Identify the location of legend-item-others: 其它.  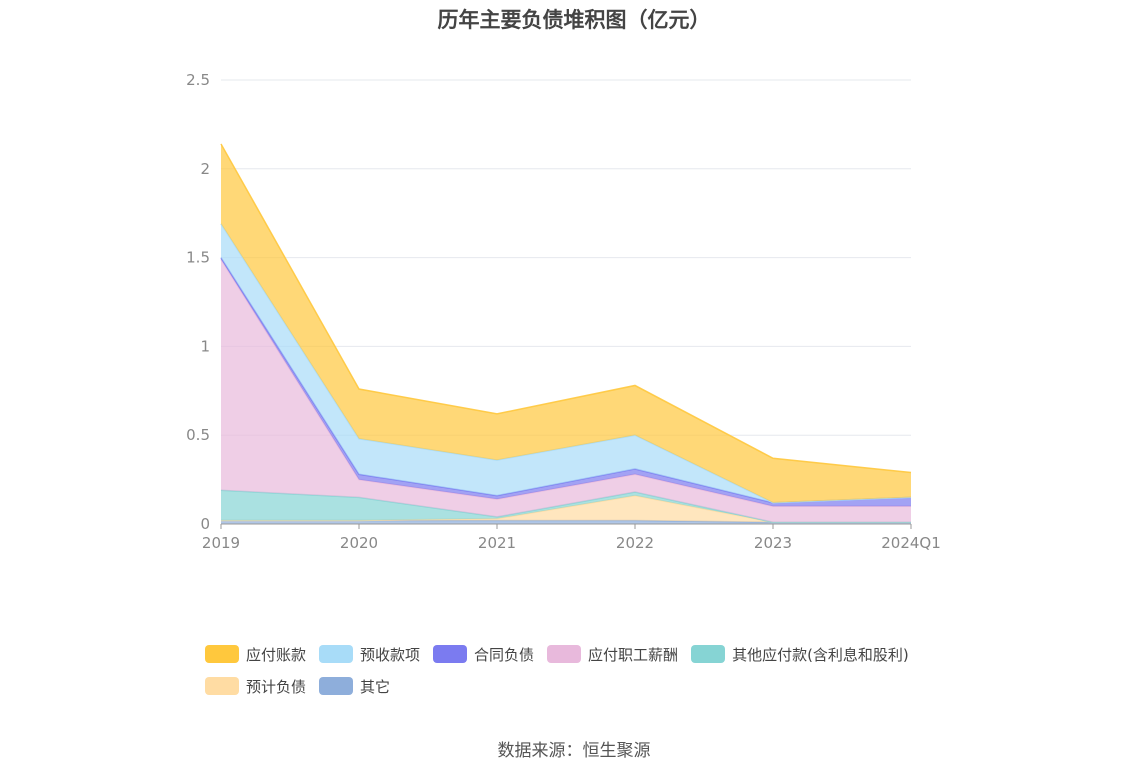
(354, 686).